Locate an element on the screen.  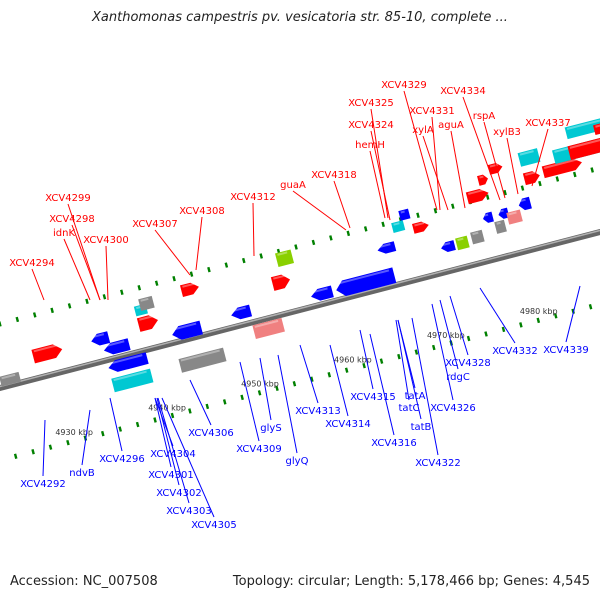
kbp-tick-label: 4970 kbp is located at coordinates (446, 335).